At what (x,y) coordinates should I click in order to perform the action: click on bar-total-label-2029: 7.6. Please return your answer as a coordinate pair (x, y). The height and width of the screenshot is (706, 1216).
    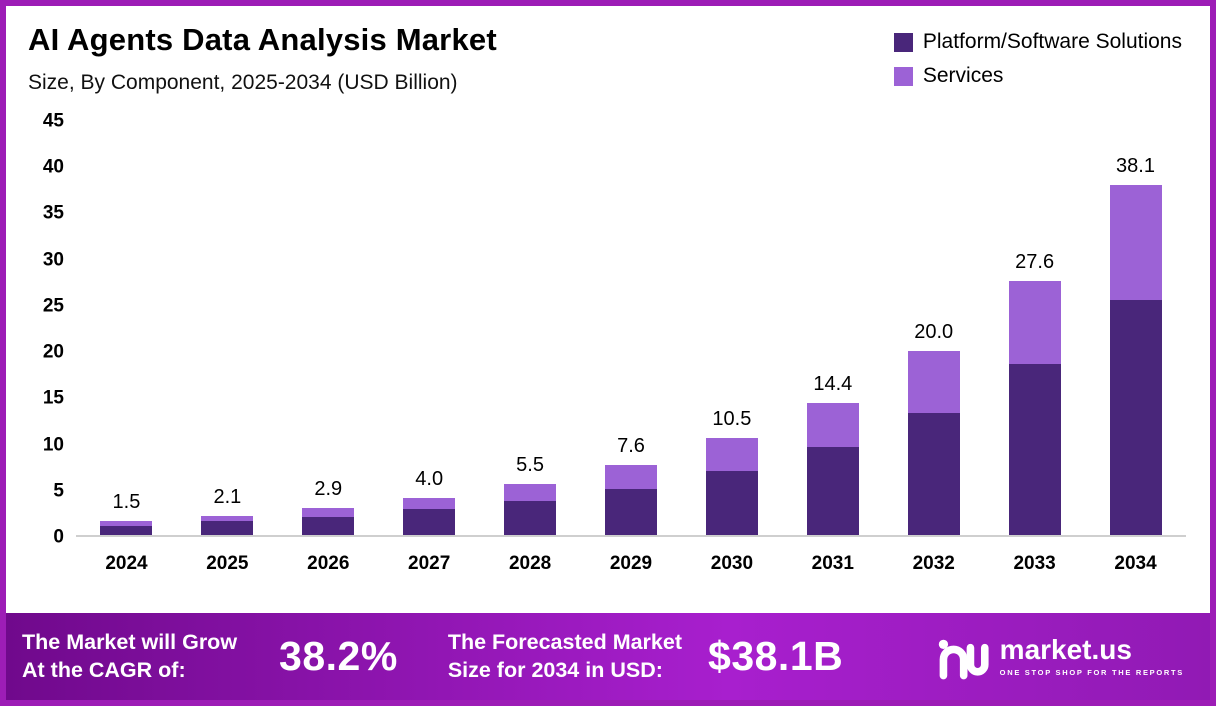
    Looking at the image, I should click on (631, 446).